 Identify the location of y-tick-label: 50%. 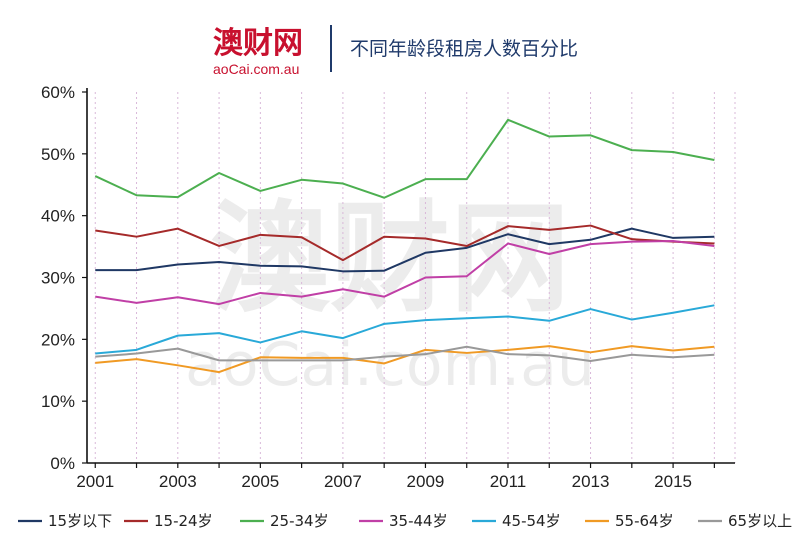
(58, 154).